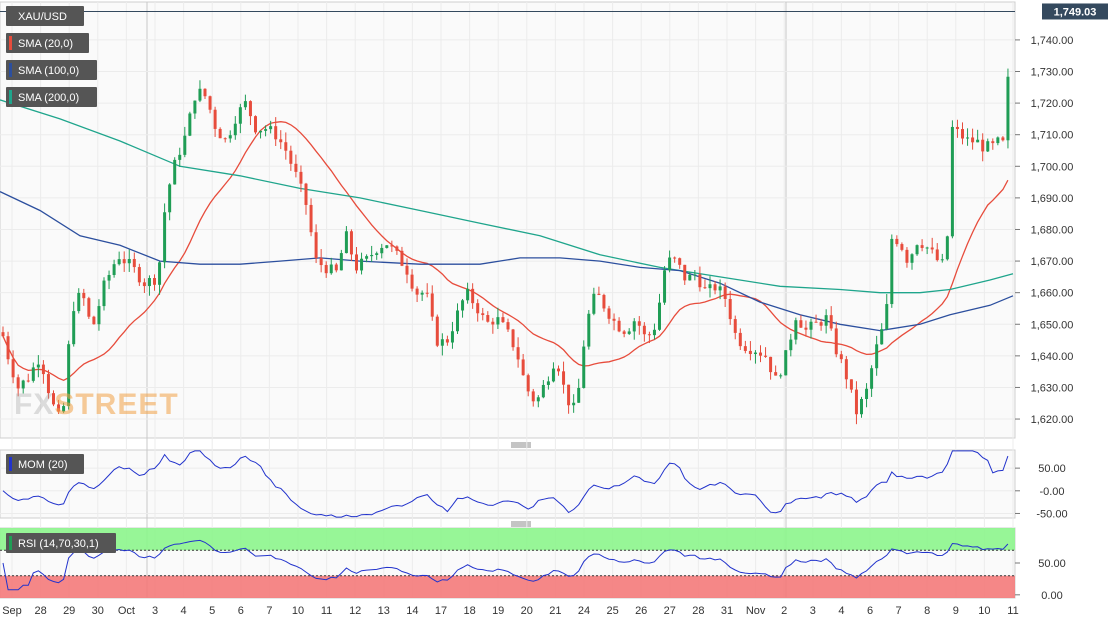  I want to click on x-tick-label: 4, so click(841, 611).